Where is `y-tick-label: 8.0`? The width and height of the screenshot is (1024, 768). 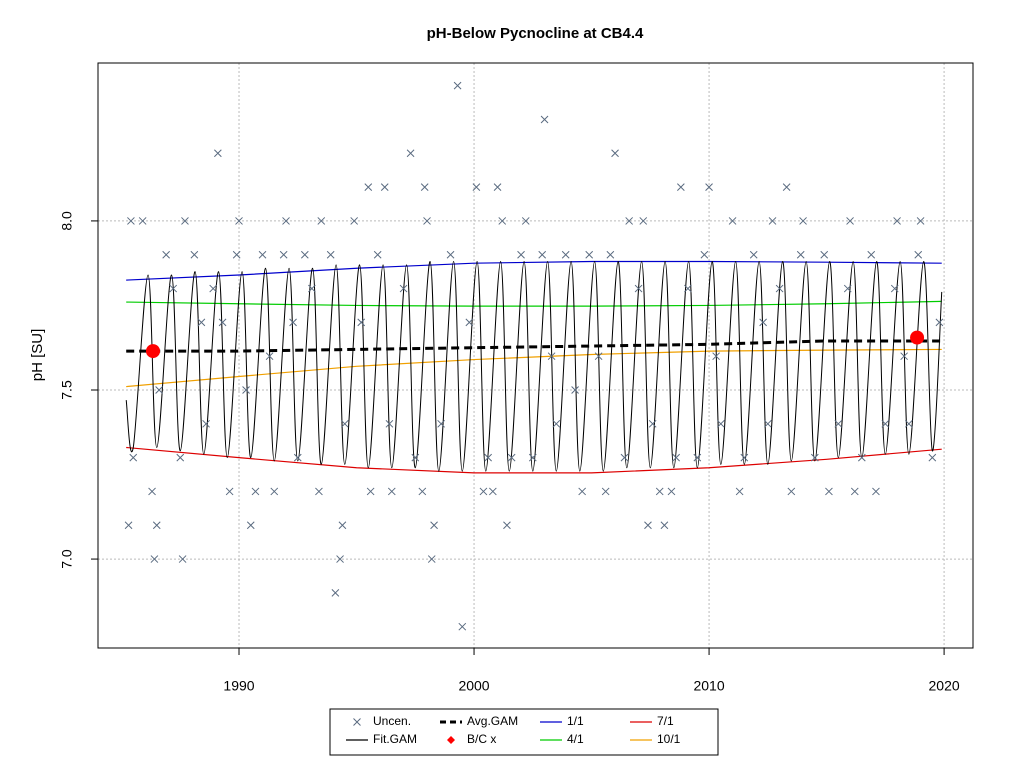 y-tick-label: 8.0 is located at coordinates (67, 221).